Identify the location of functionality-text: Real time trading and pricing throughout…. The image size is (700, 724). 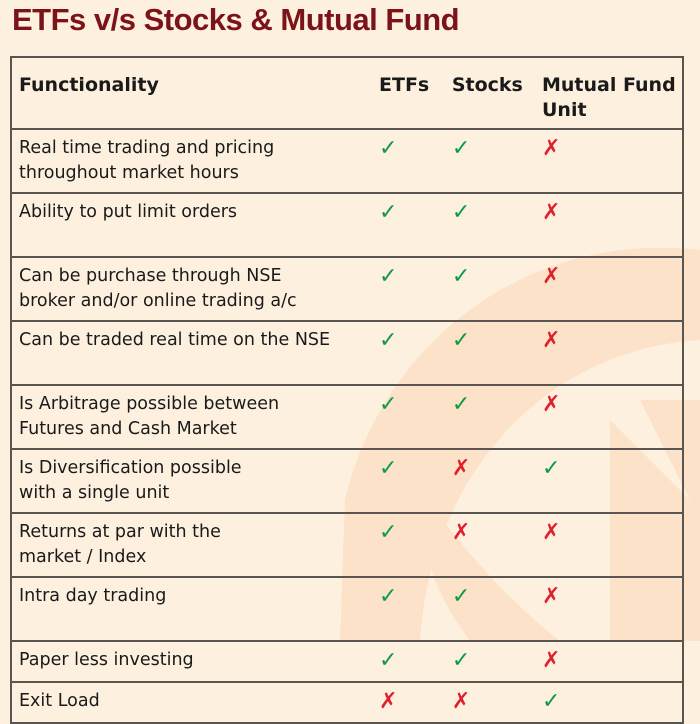
(147, 160).